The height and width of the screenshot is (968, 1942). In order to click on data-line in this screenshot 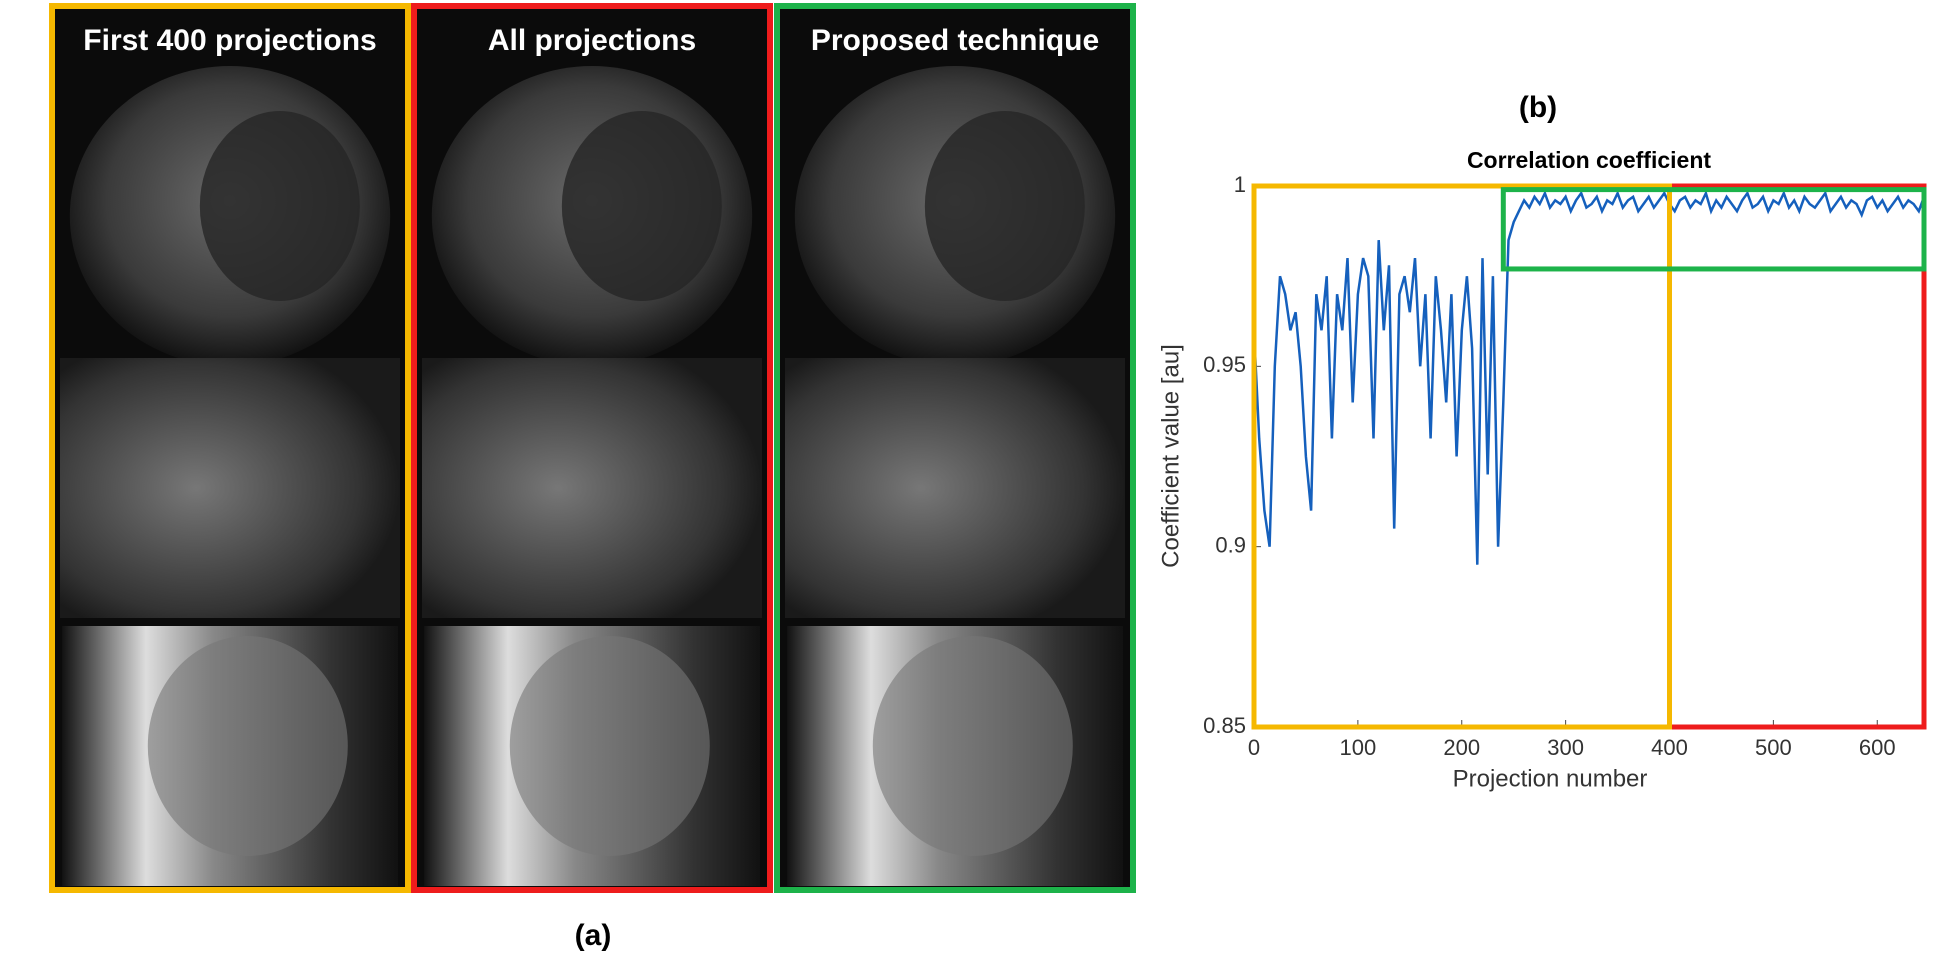, I will do `click(1589, 377)`.